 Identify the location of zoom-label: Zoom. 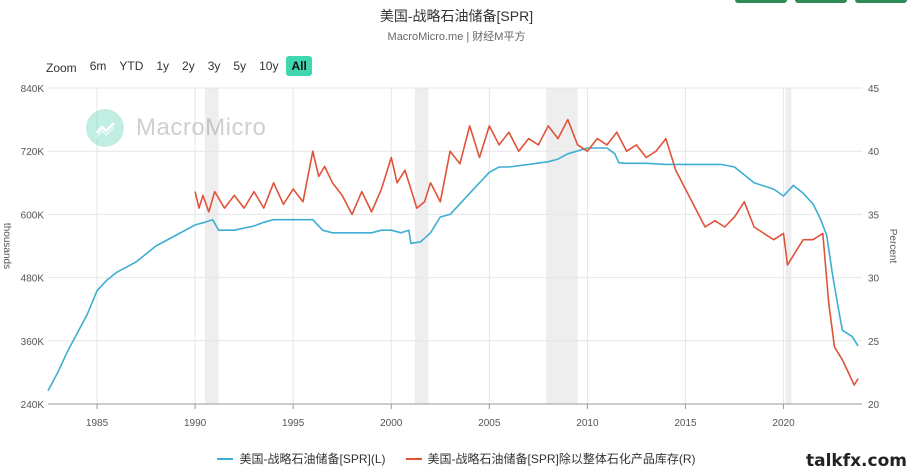
(61, 67).